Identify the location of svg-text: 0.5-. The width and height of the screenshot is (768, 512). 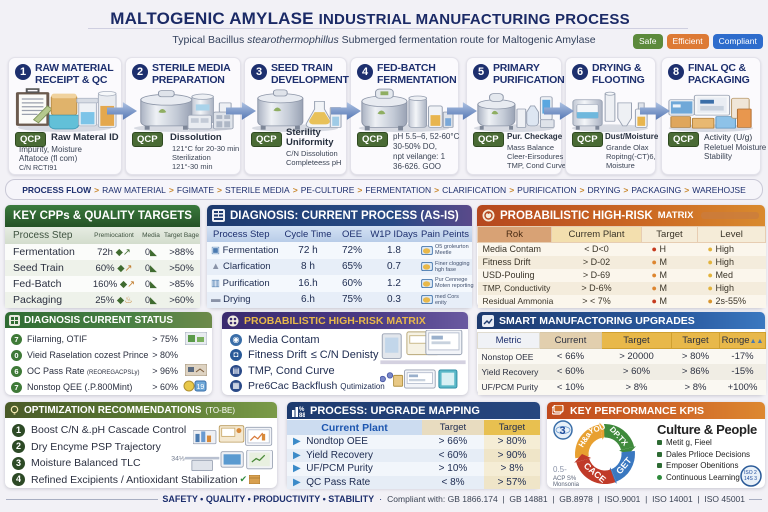
(560, 469).